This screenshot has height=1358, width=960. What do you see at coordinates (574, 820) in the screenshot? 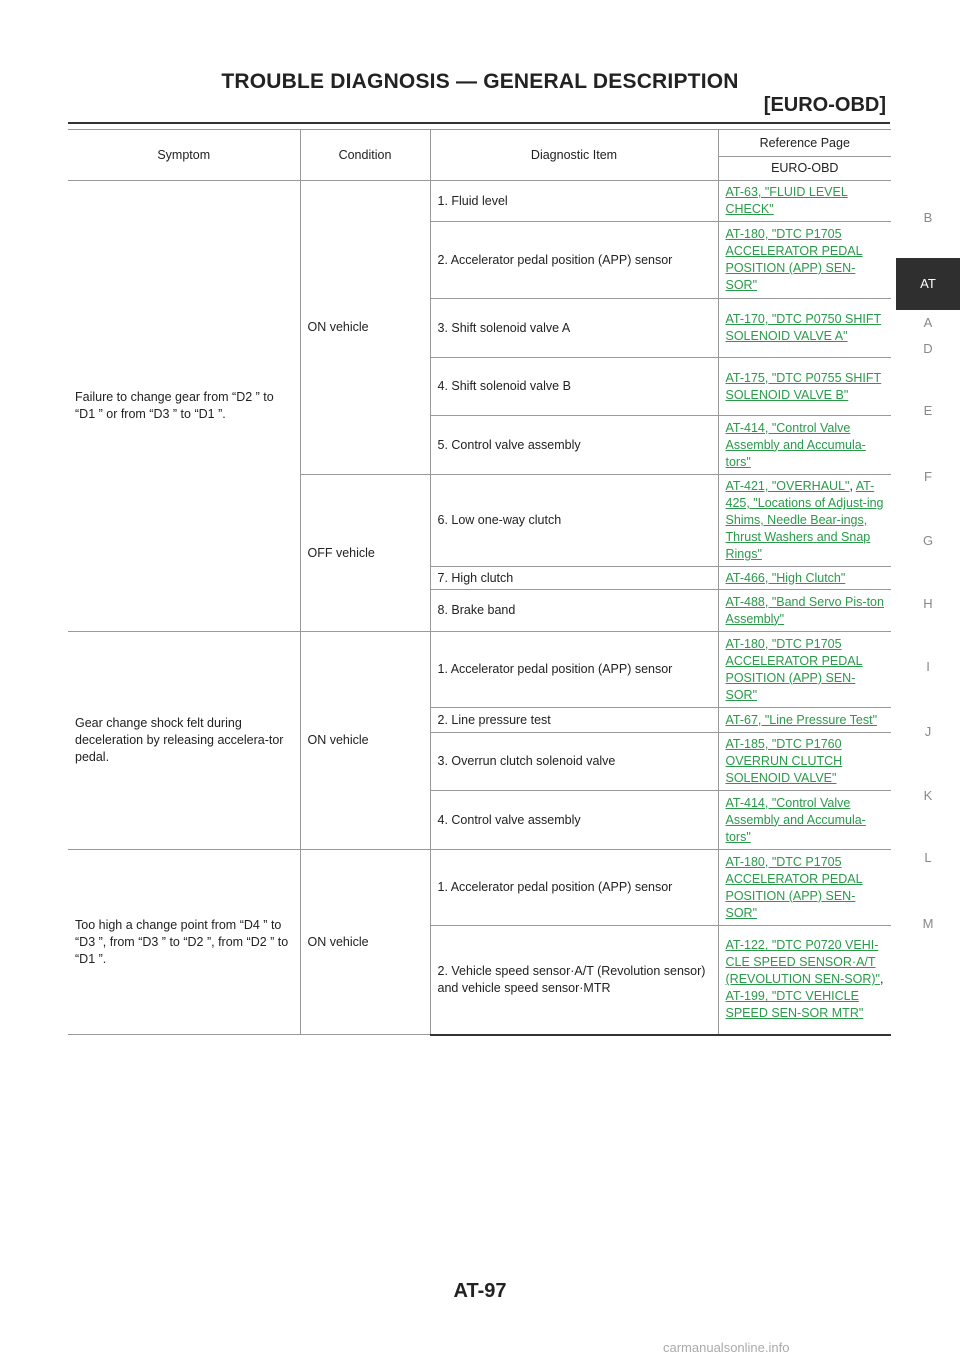
I see `diagnostic-item-cell: 4. Control valve assembly` at bounding box center [574, 820].